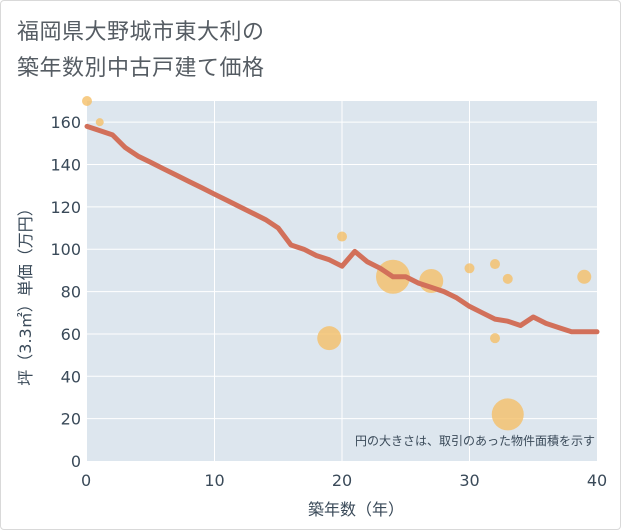 The height and width of the screenshot is (530, 621). I want to click on chart-title-line-1: 福岡県大野城市東大利の, so click(141, 32).